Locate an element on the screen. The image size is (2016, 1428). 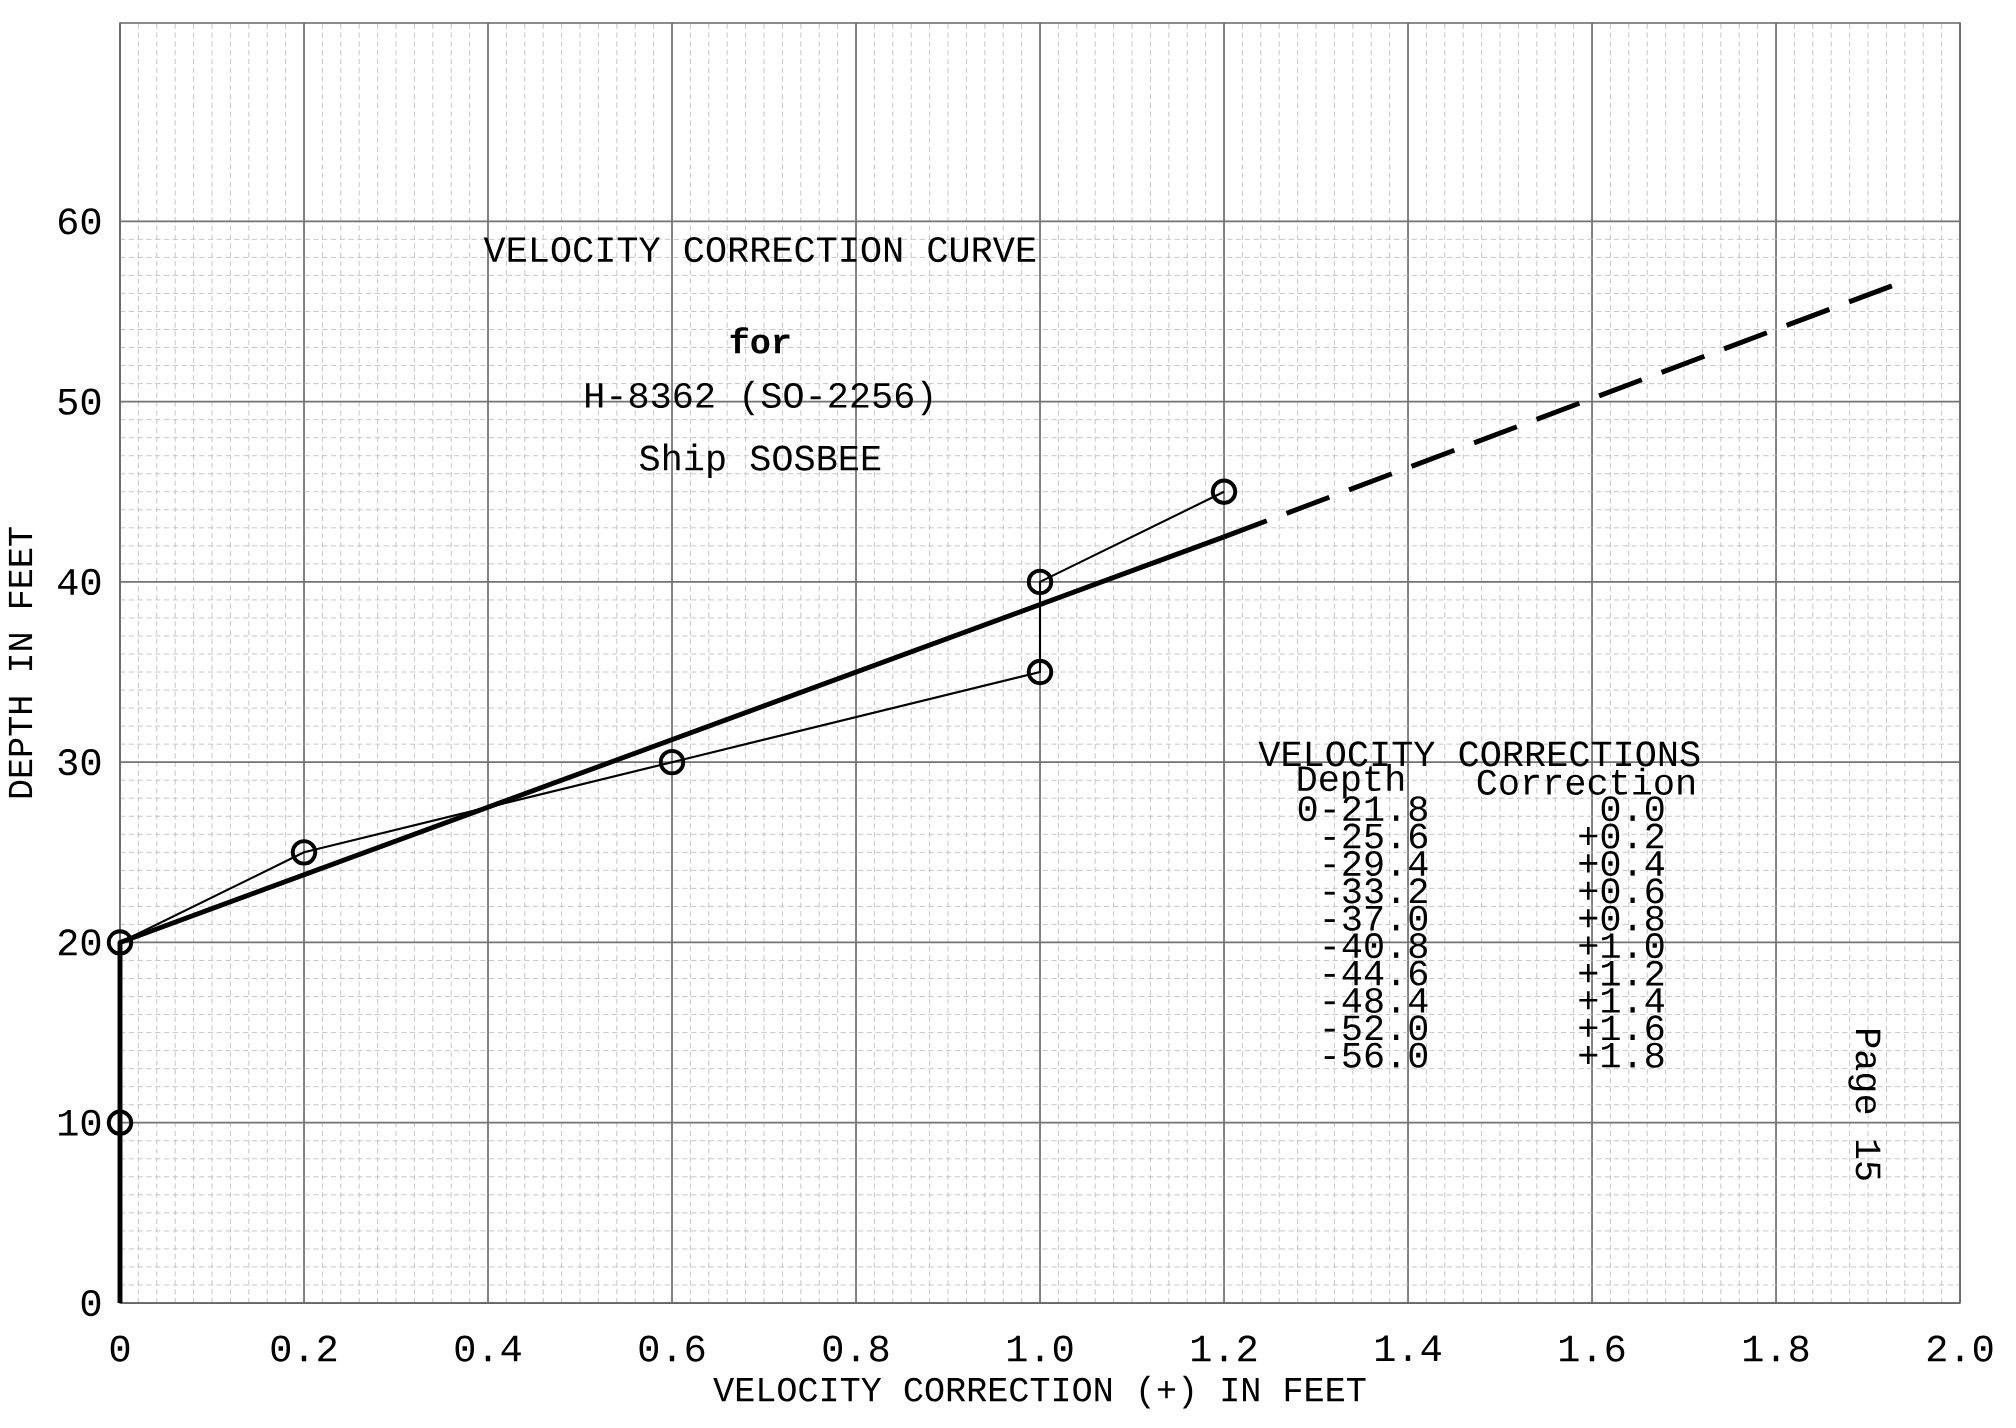
x-tick-label: 0.8 is located at coordinates (856, 1348).